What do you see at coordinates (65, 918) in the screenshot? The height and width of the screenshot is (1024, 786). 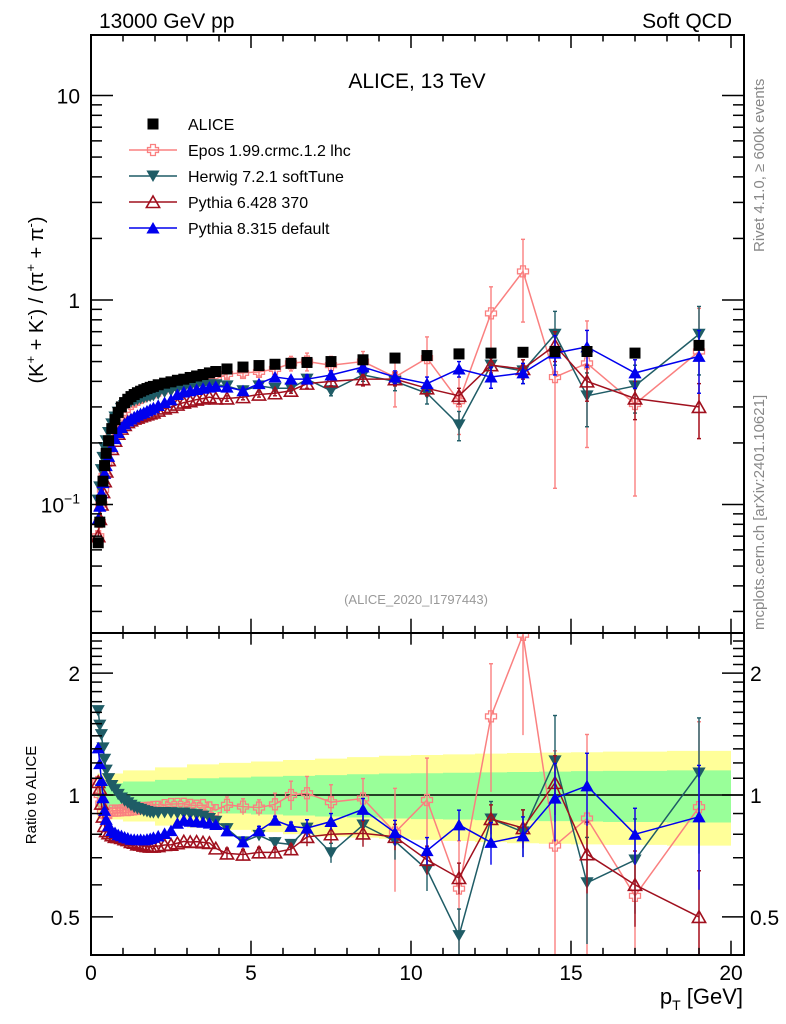 I see `ratio-y-tick-label-left: 0.5` at bounding box center [65, 918].